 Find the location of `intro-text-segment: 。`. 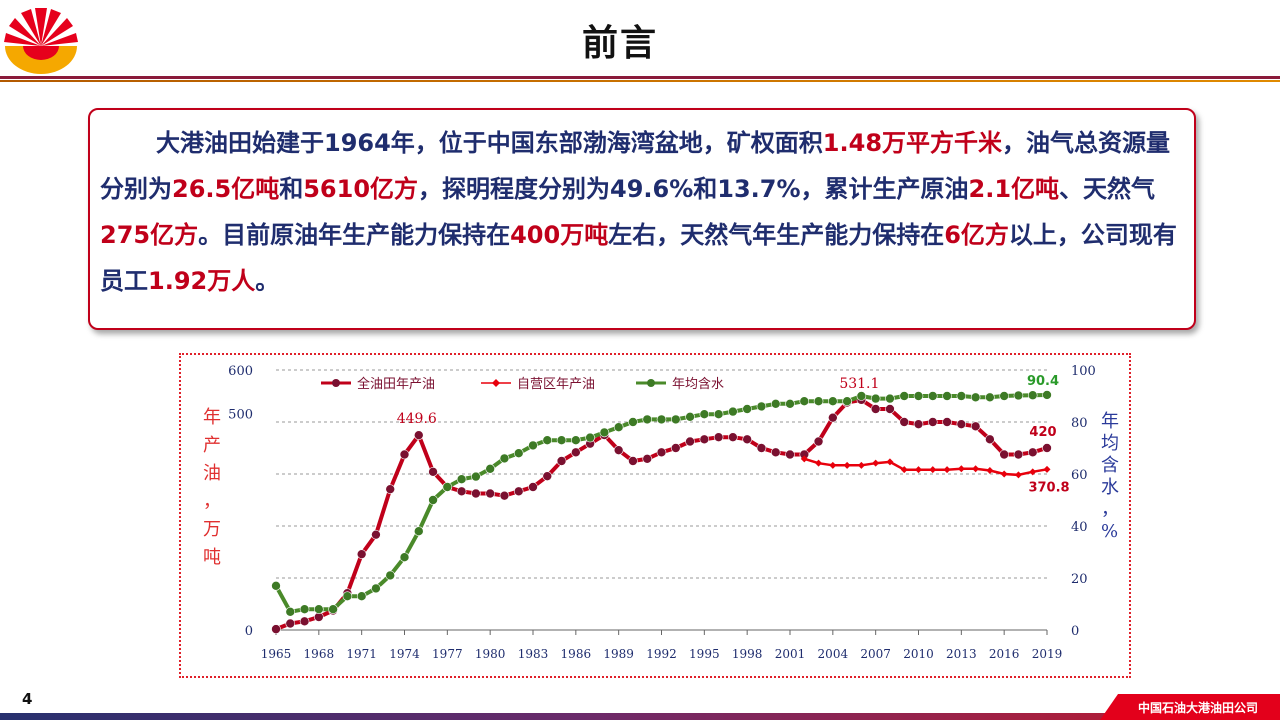

intro-text-segment: 。 is located at coordinates (267, 281).